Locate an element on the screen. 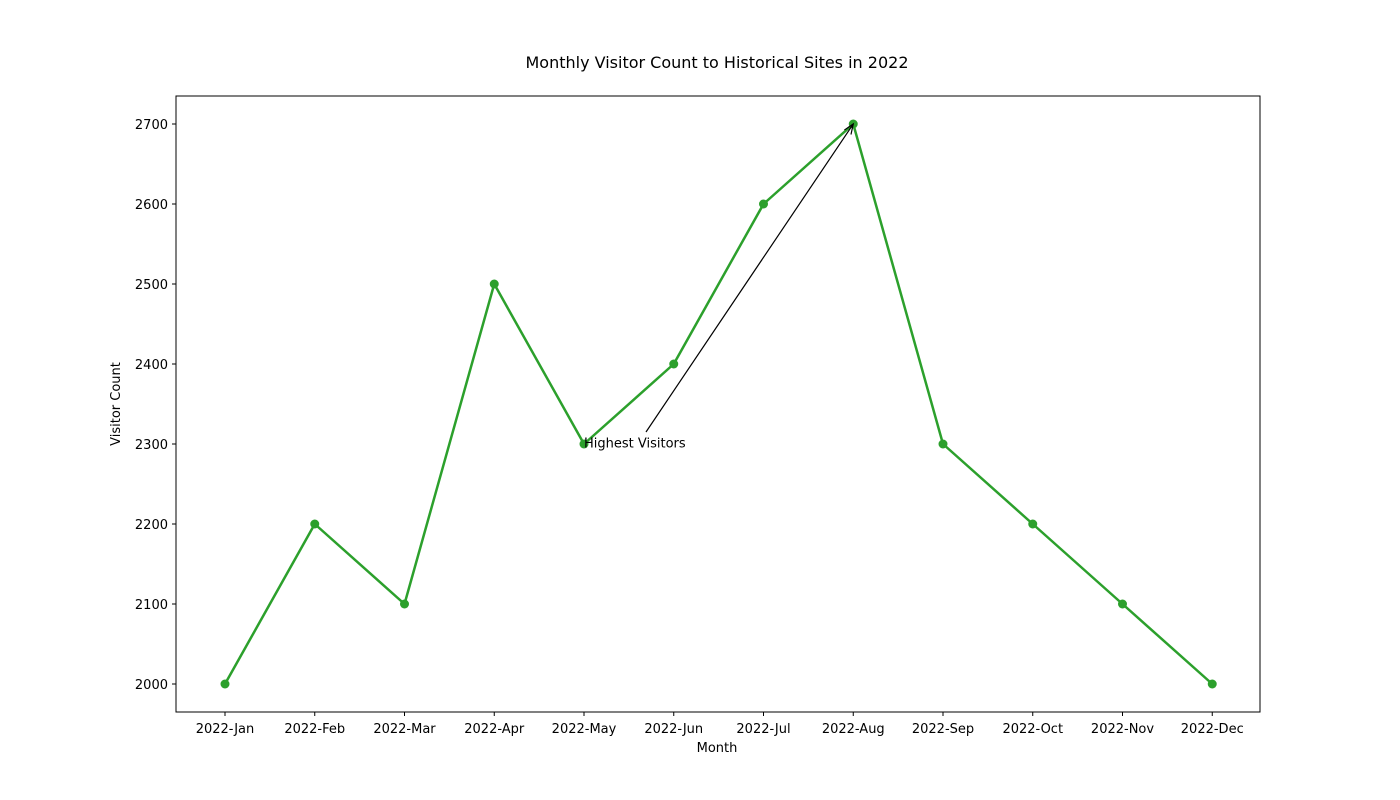  y-tick-label: 2600 is located at coordinates (151, 205).